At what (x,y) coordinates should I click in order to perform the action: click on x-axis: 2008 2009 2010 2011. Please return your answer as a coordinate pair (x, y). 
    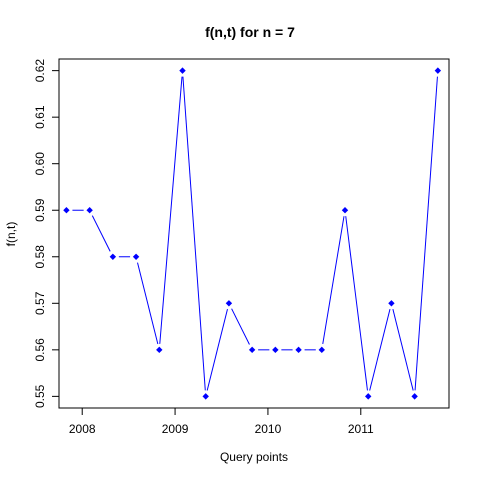
    Looking at the image, I should click on (221, 422).